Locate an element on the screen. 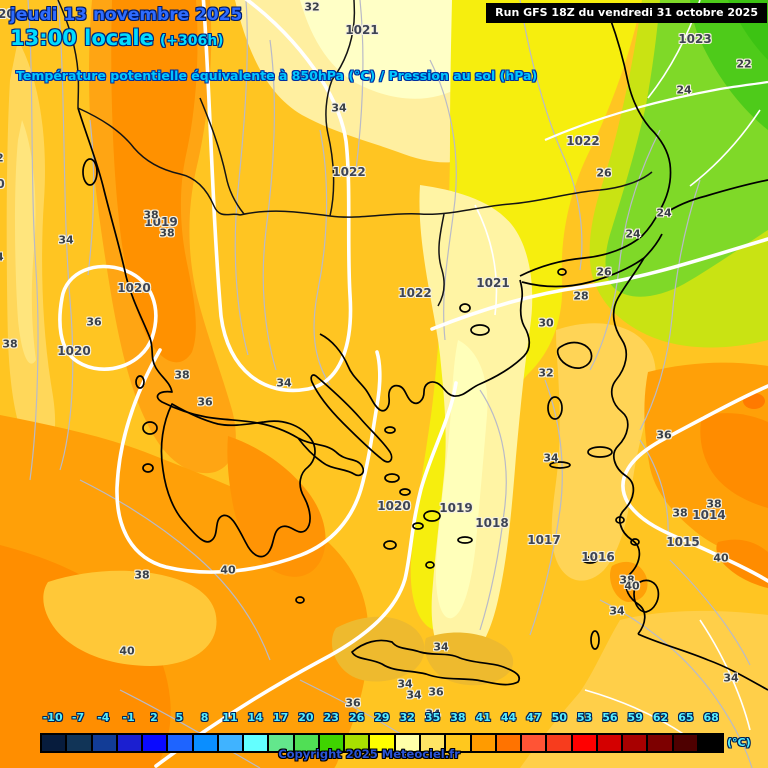  scale-value: 17 is located at coordinates (280, 717).